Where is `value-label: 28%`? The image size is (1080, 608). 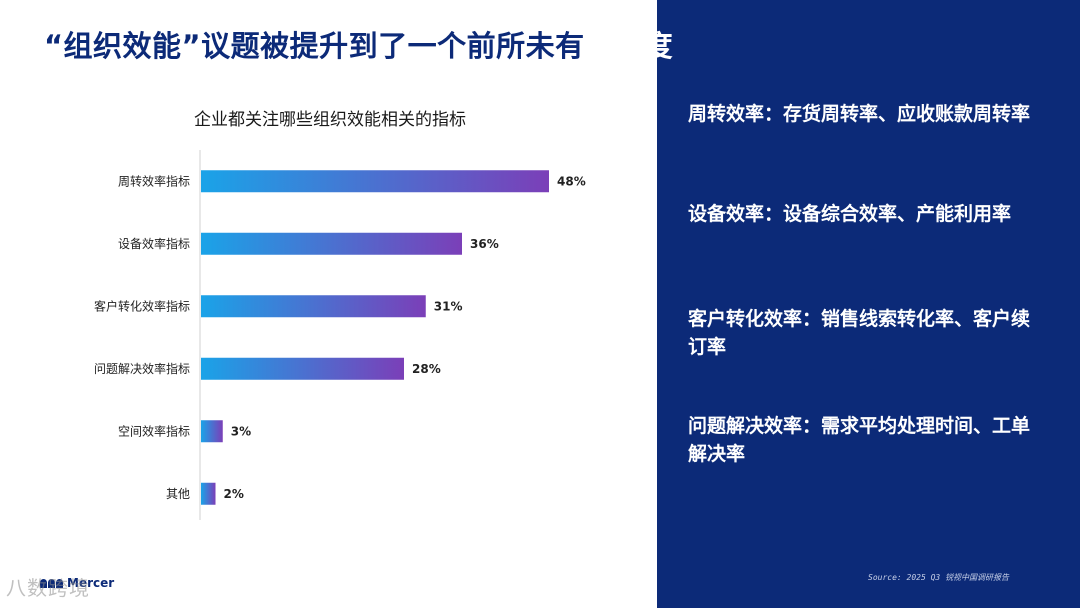
value-label: 28% is located at coordinates (426, 369).